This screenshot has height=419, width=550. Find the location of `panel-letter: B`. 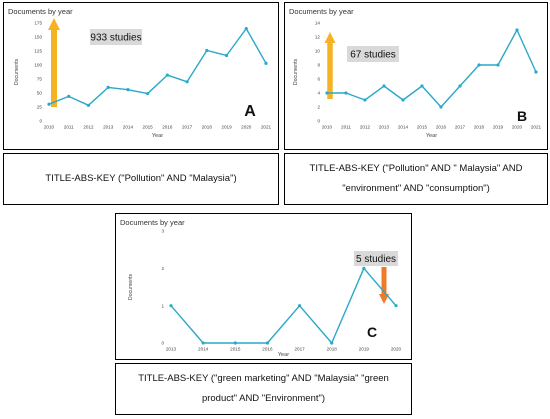

panel-letter: B is located at coordinates (522, 116).